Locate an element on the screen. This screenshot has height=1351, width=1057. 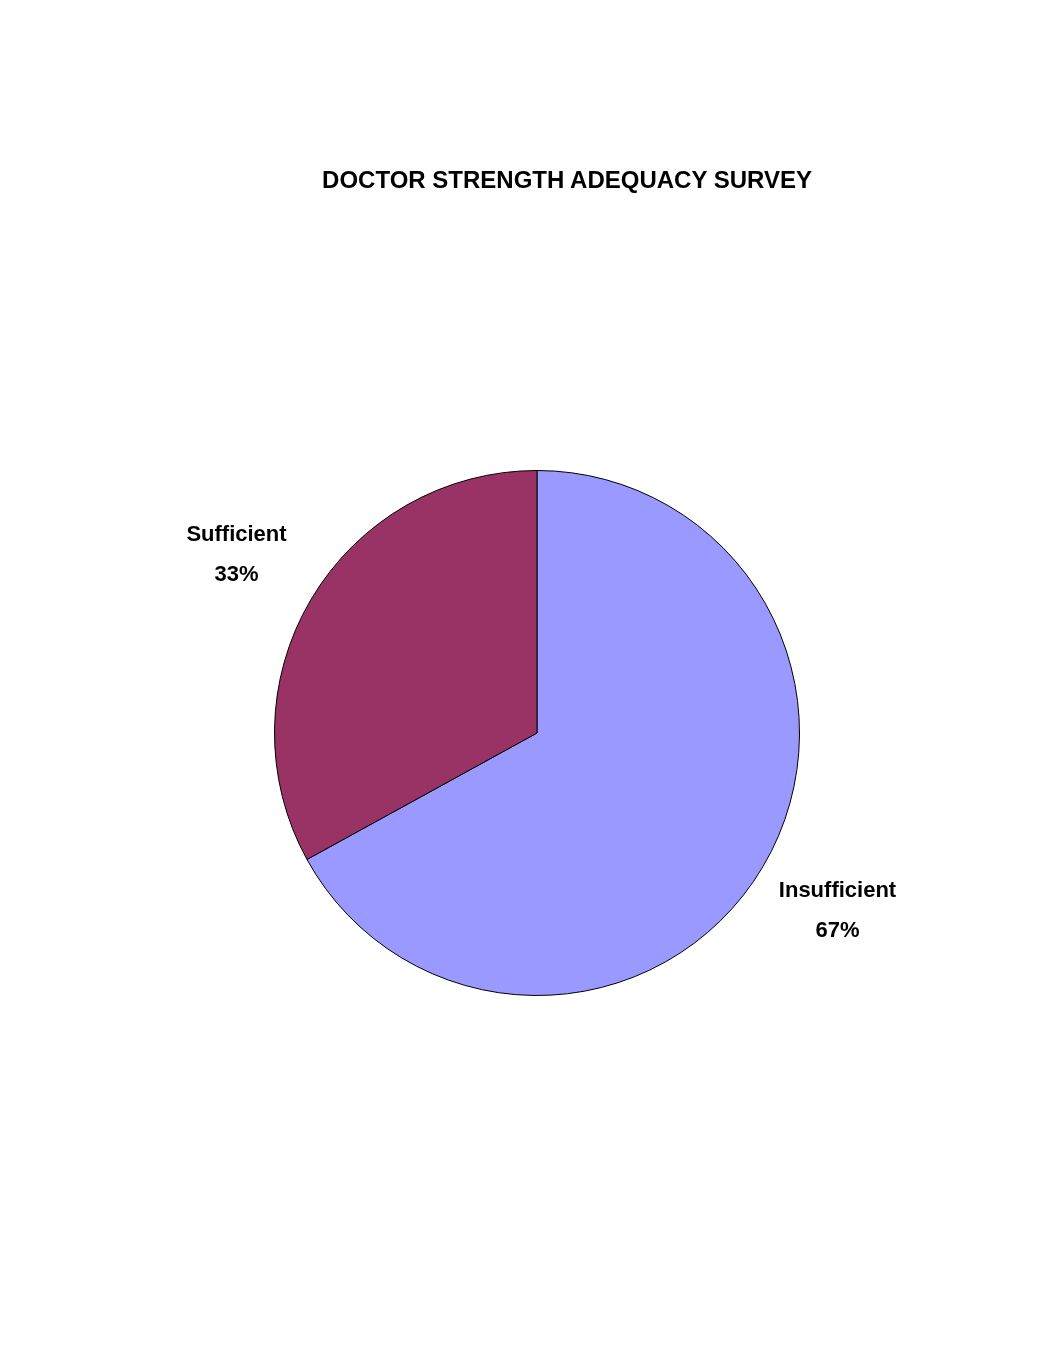
slice-label: Sufficient is located at coordinates (237, 534).